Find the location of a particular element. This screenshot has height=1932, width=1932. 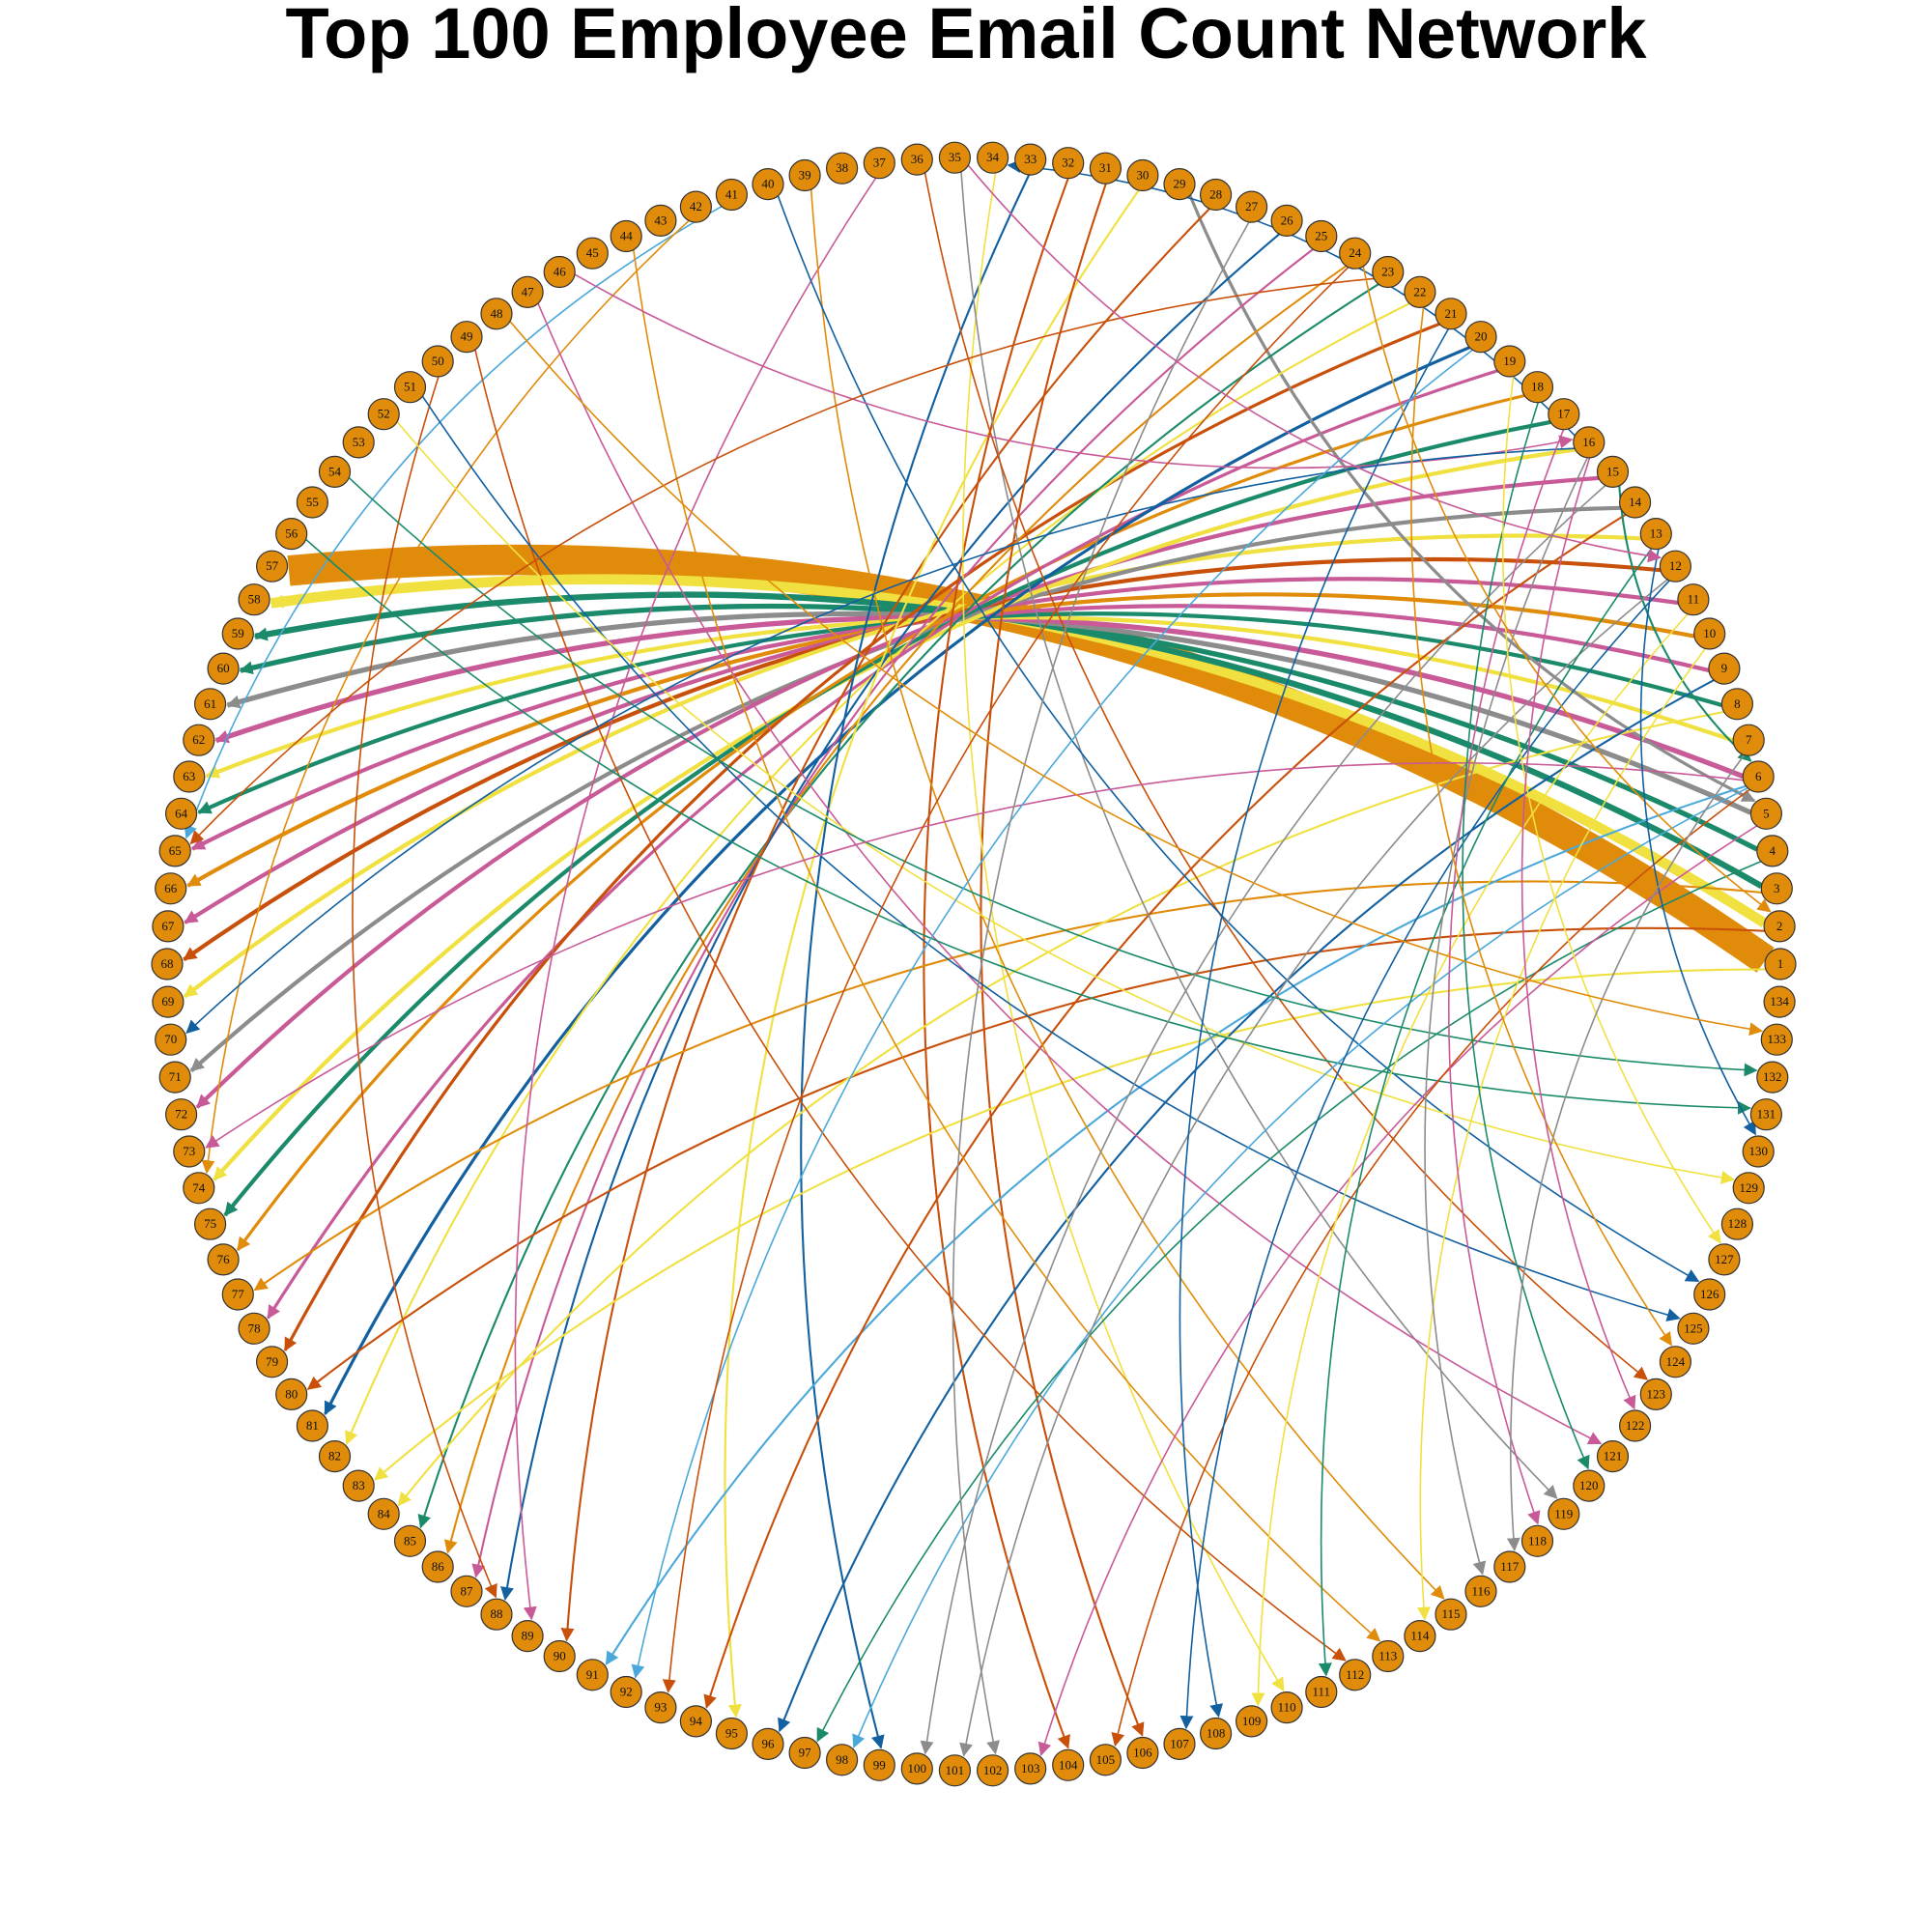

node-33: 33 is located at coordinates (1030, 159).